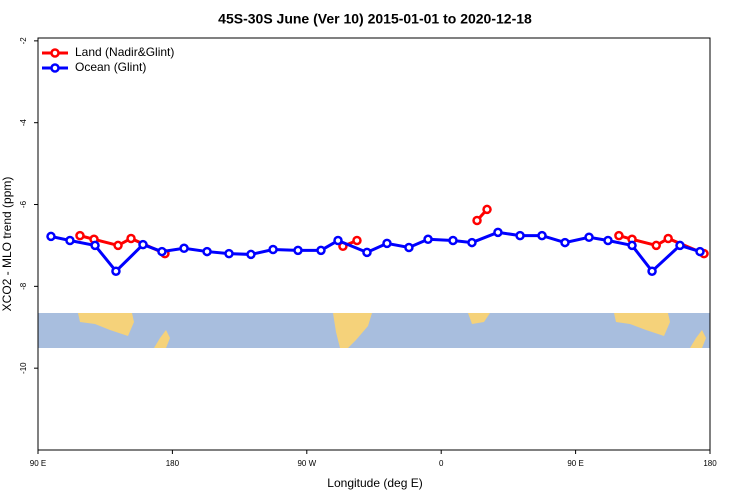 The width and height of the screenshot is (750, 500). I want to click on y-tick-label: -10, so click(23, 368).